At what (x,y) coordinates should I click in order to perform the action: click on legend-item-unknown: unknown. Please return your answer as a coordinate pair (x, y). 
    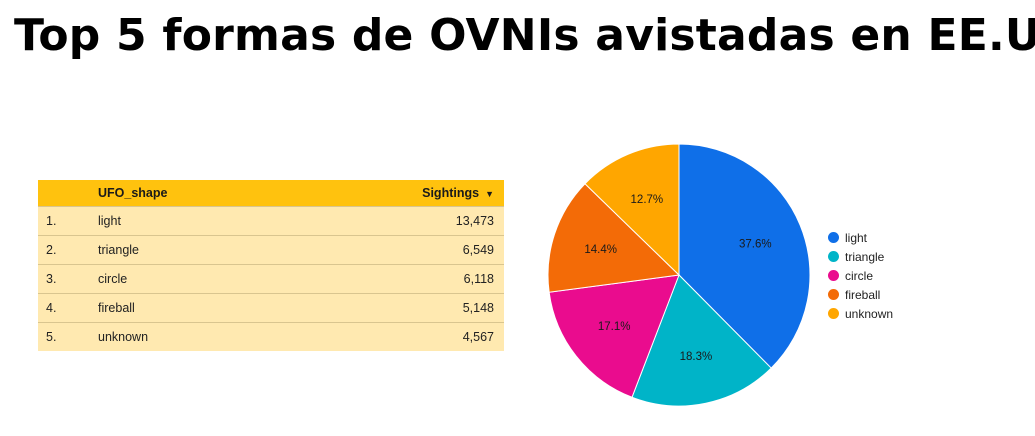
    Looking at the image, I should click on (860, 313).